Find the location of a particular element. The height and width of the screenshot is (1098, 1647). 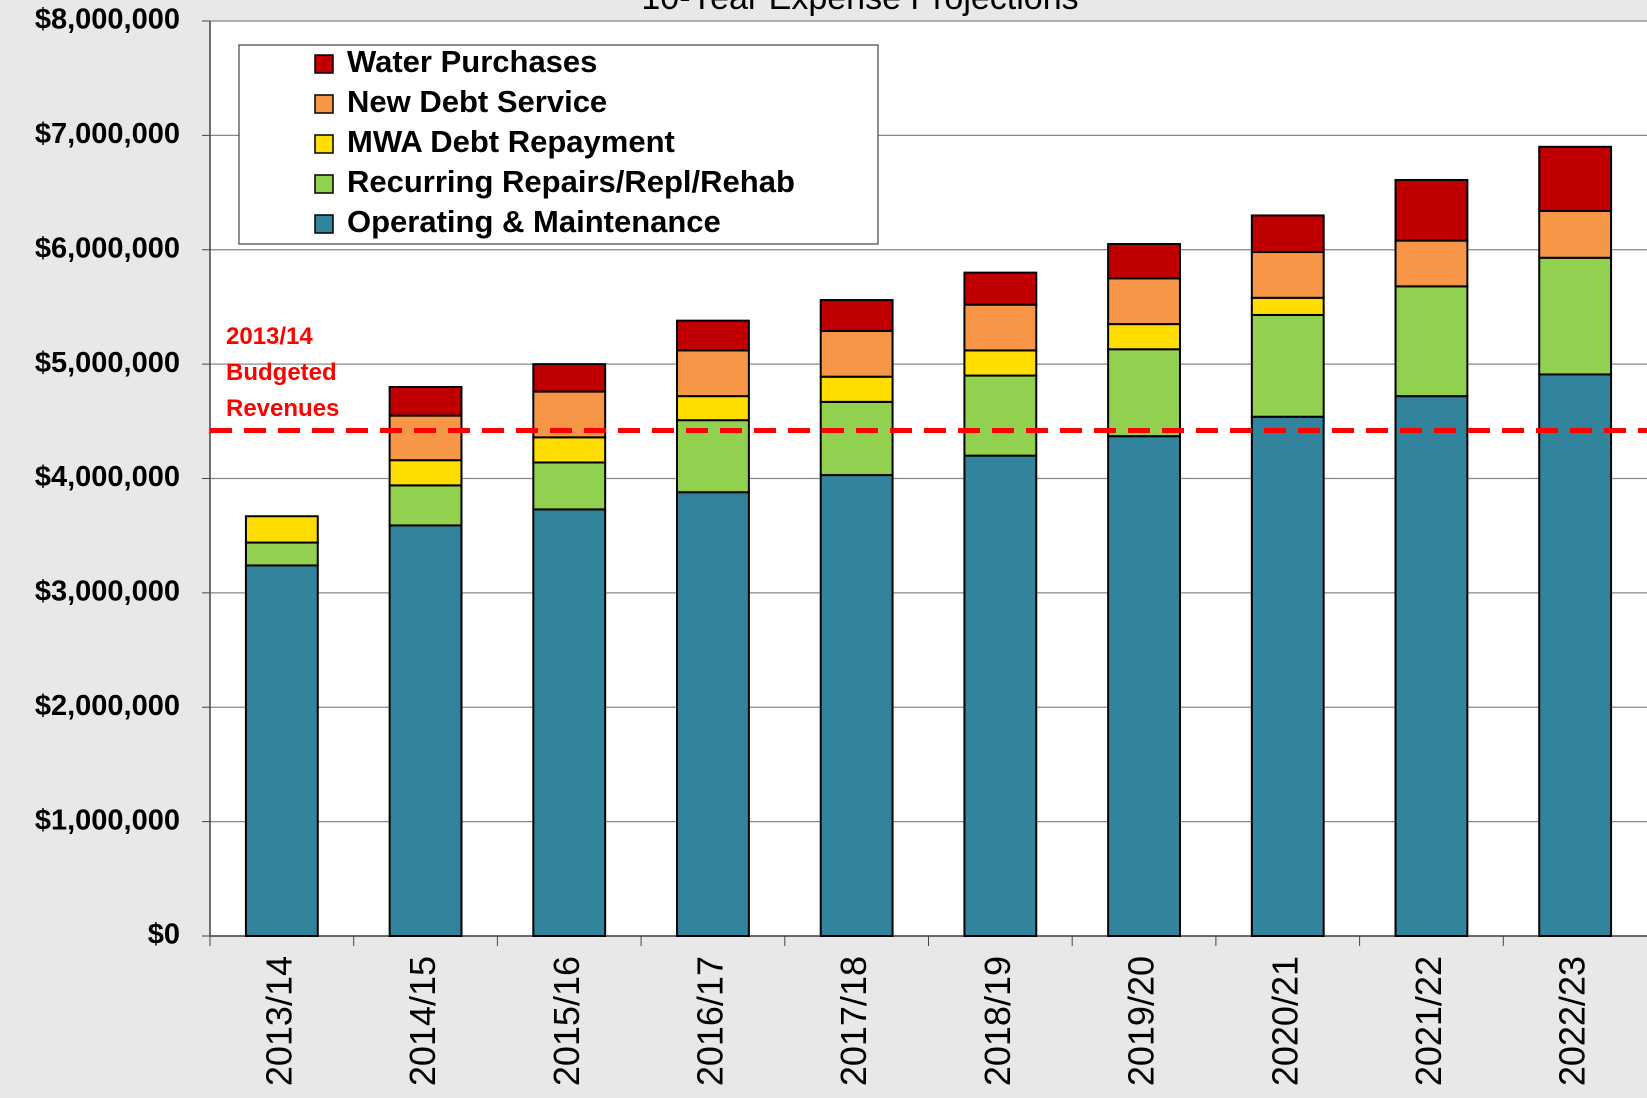

x-tick-label: 2015/16 is located at coordinates (566, 1021).